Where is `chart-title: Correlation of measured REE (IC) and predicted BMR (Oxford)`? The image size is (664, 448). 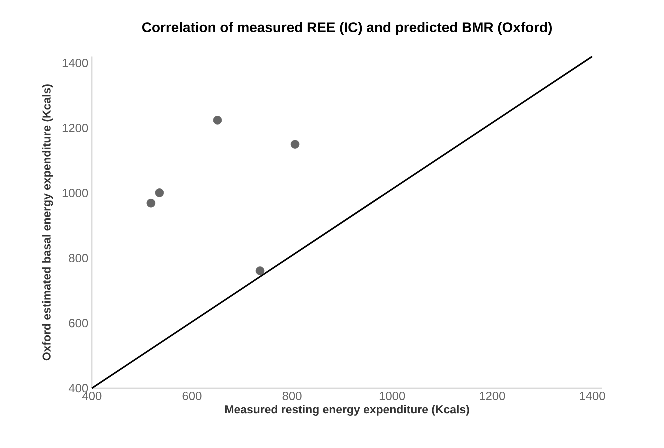
chart-title: Correlation of measured REE (IC) and predicted BMR (Oxford) is located at coordinates (347, 29).